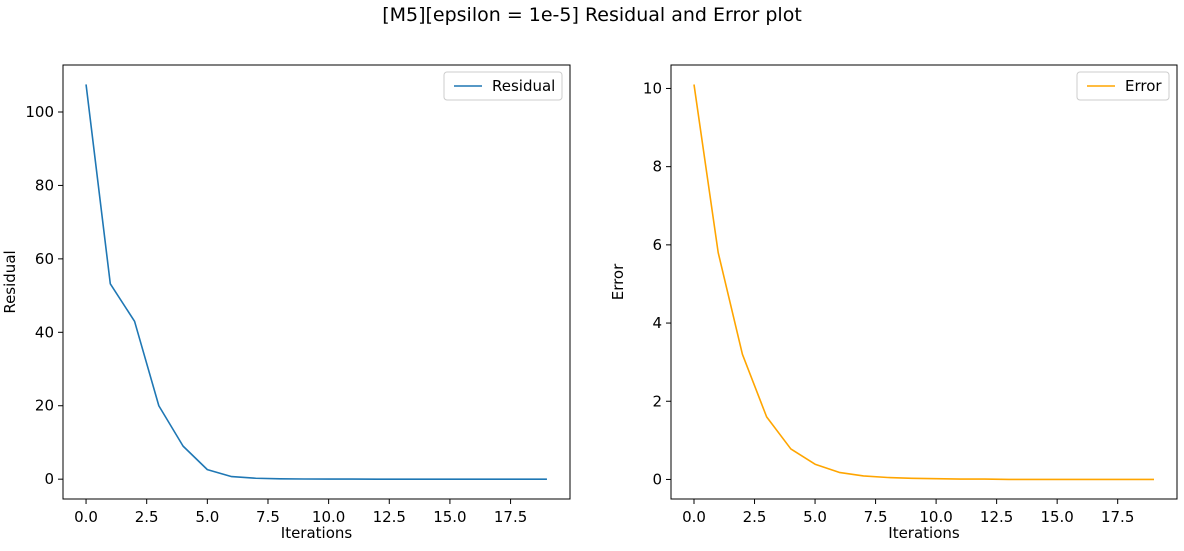  I want to click on chart1-x-tick-label: 0.0, so click(86, 517).